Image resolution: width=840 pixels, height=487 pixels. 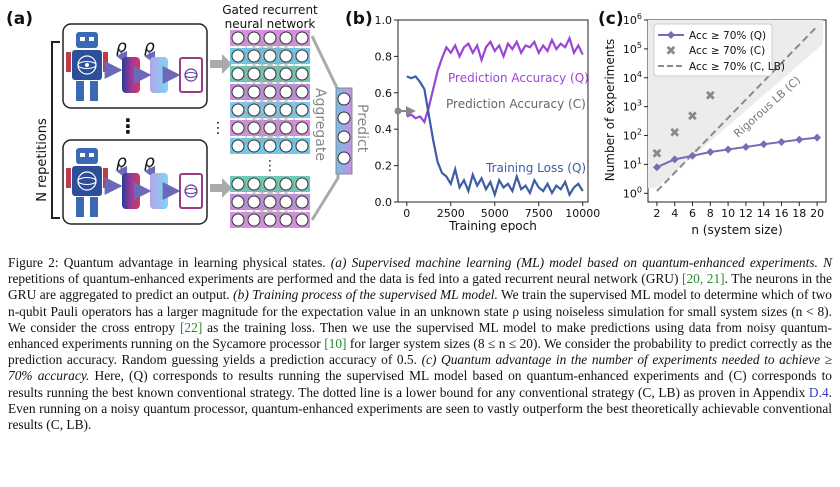 I want to click on c-ytick-label: 10⁴, so click(x=632, y=77).